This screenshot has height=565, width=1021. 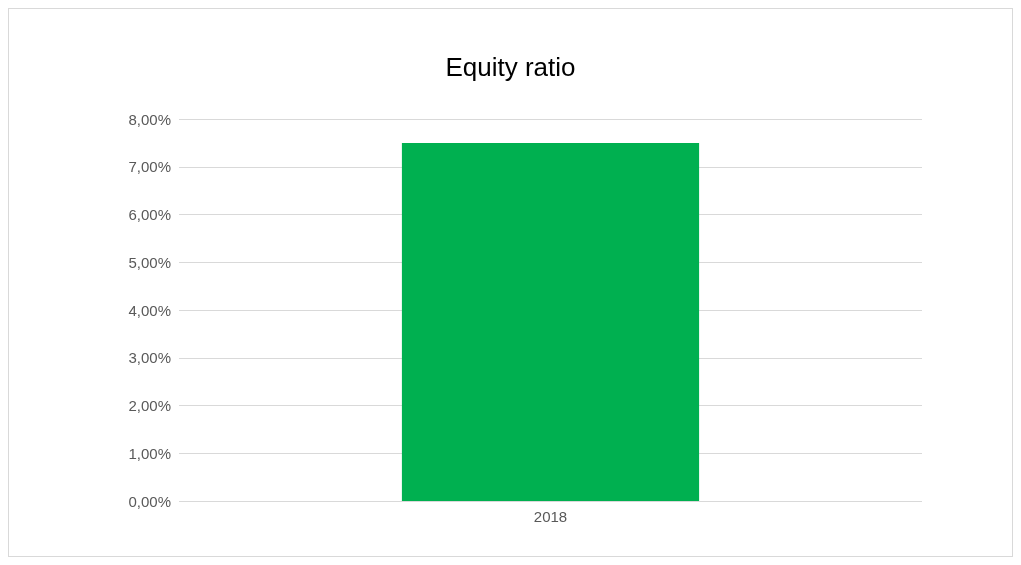 I want to click on y-tick-label: 5,00%, so click(x=149, y=262).